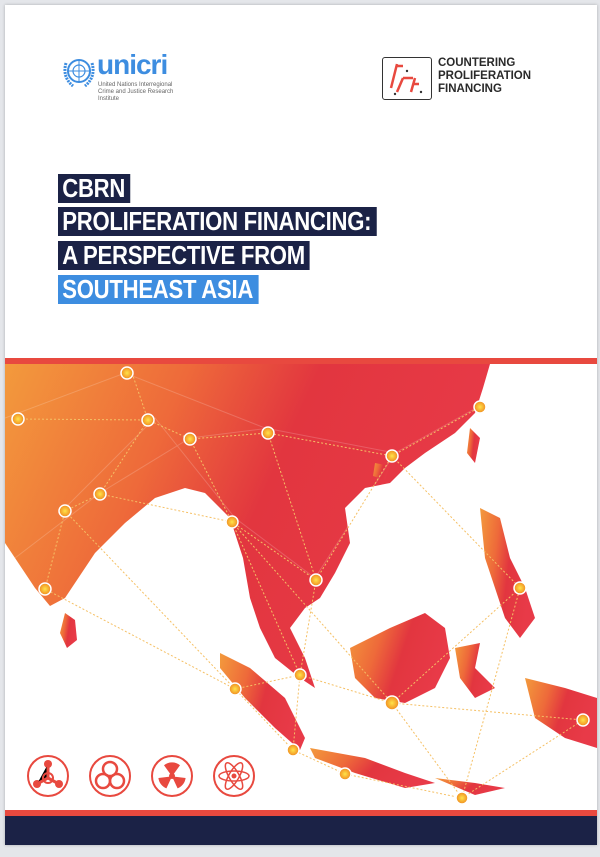 The image size is (600, 857). Describe the element at coordinates (470, 89) in the screenshot. I see `cpf-line: FINANCING` at that location.